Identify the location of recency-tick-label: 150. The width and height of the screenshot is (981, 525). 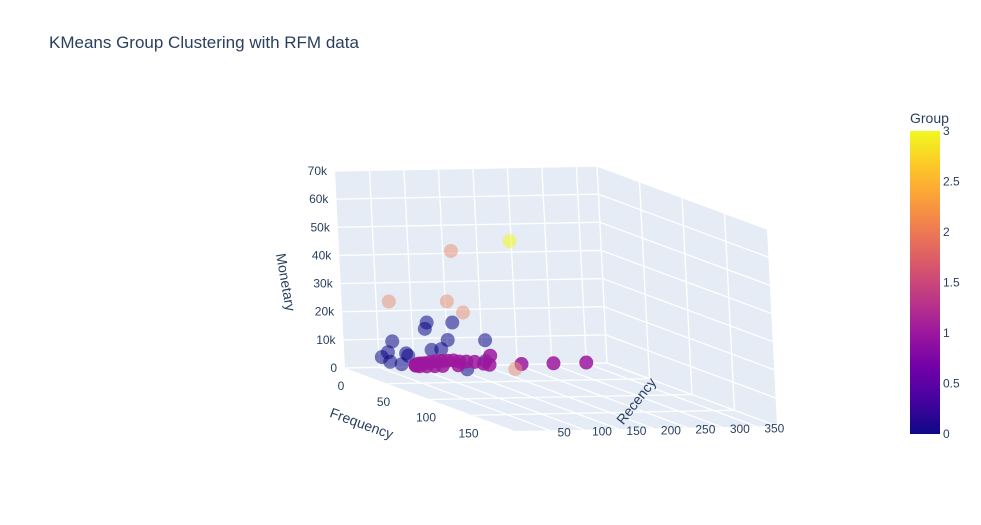
(636, 431).